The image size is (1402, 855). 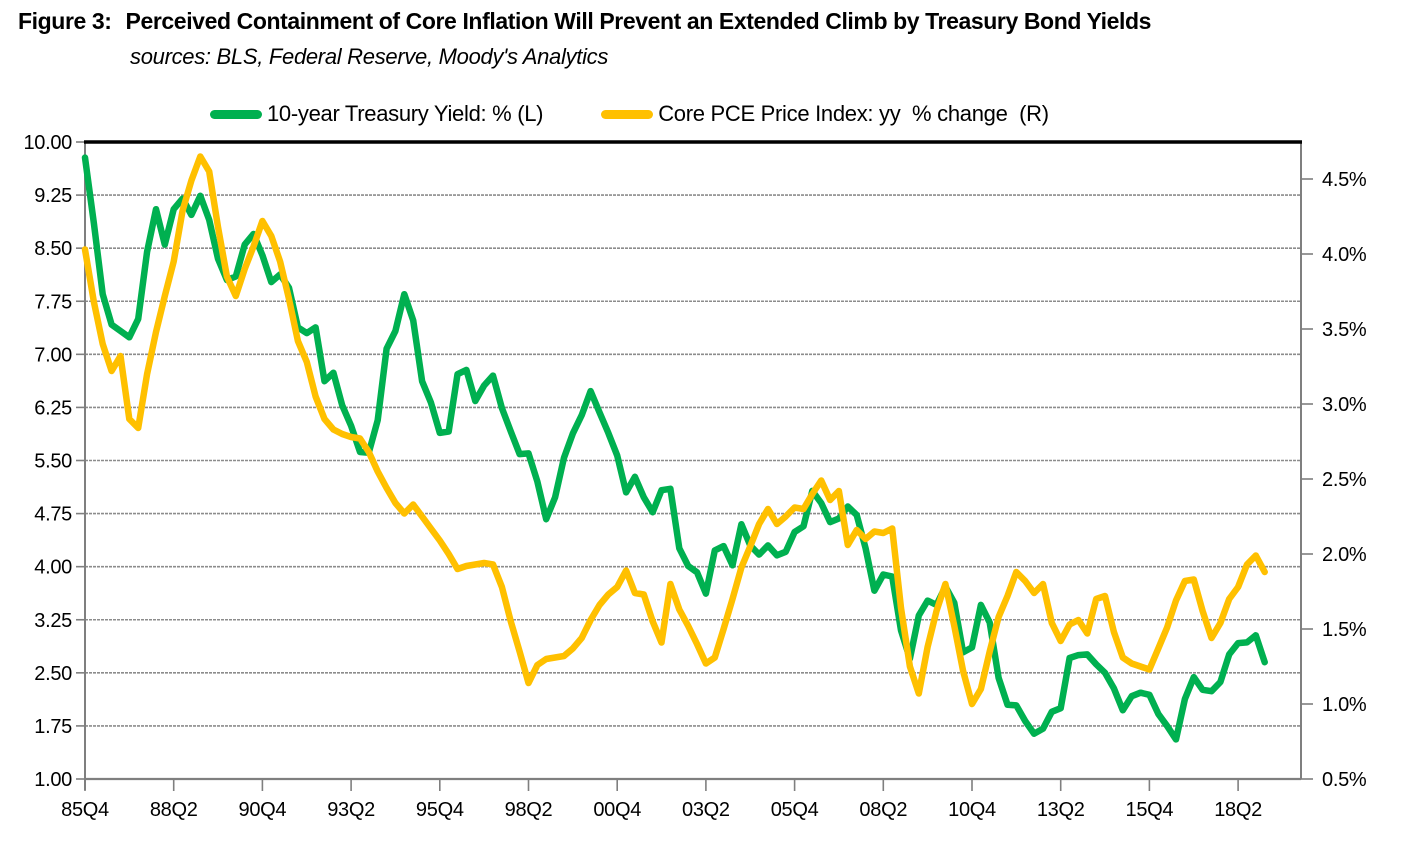 What do you see at coordinates (53, 462) in the screenshot?
I see `y-left-tick-label: 5.50` at bounding box center [53, 462].